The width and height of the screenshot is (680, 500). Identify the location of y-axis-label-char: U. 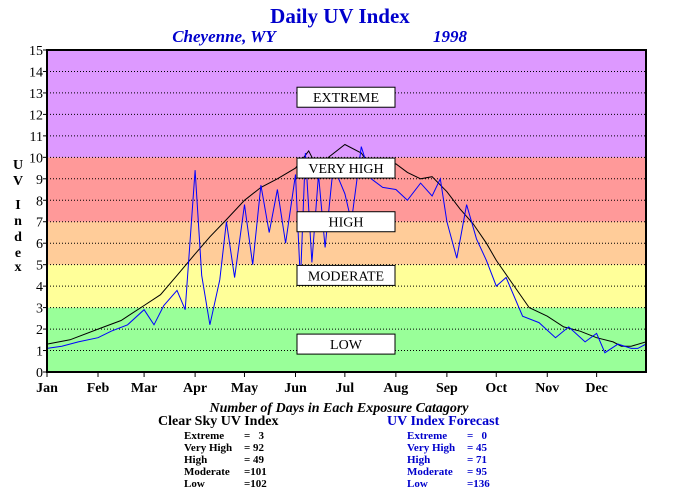
(18, 165).